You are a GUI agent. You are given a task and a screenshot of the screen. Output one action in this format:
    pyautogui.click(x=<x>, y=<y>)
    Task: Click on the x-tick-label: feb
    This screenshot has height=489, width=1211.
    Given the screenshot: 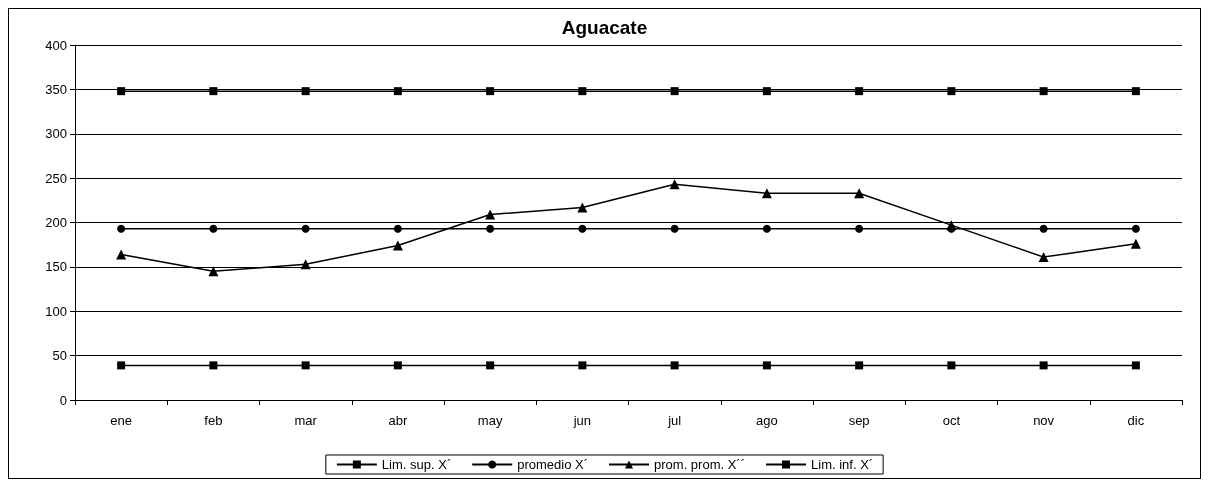 What is the action you would take?
    pyautogui.click(x=213, y=420)
    